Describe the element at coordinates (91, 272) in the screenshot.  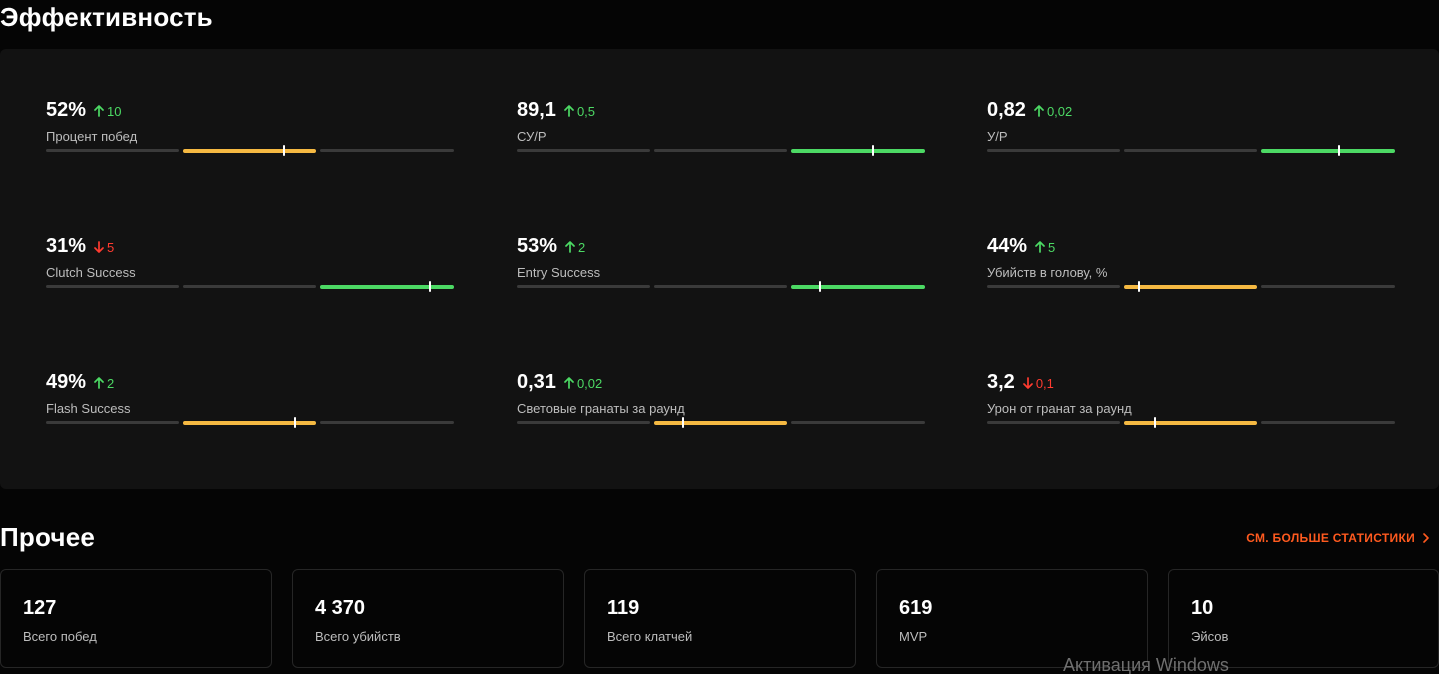
I see `metric-label: Clutch Success` at that location.